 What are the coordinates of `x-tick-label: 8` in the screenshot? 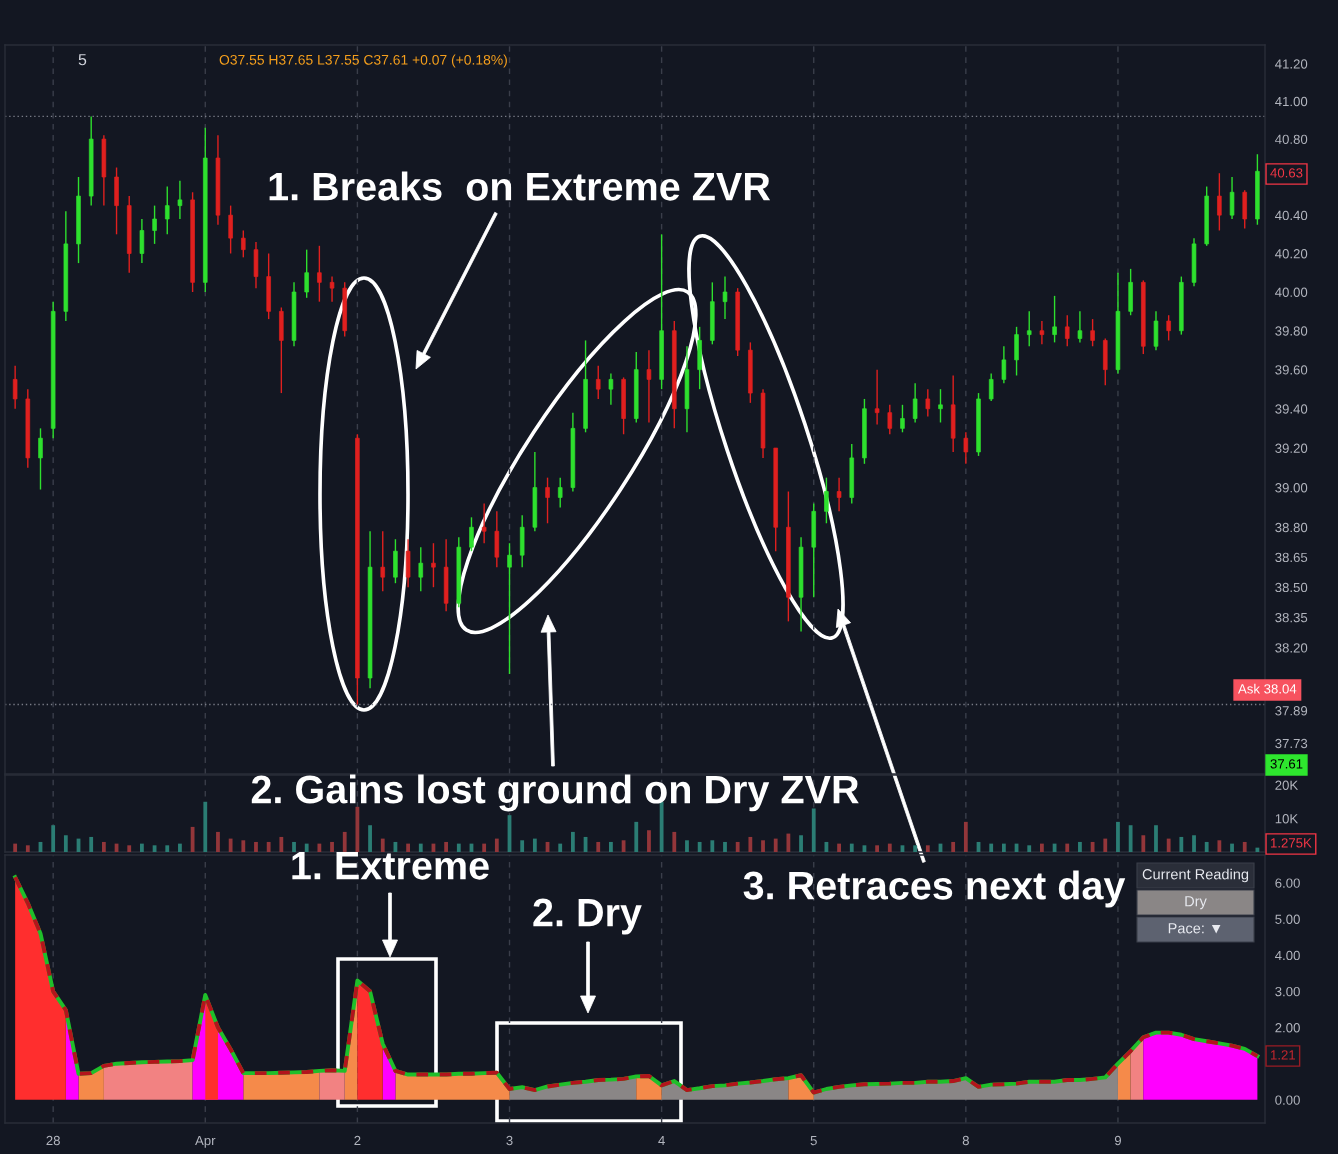 It's located at (965, 1140).